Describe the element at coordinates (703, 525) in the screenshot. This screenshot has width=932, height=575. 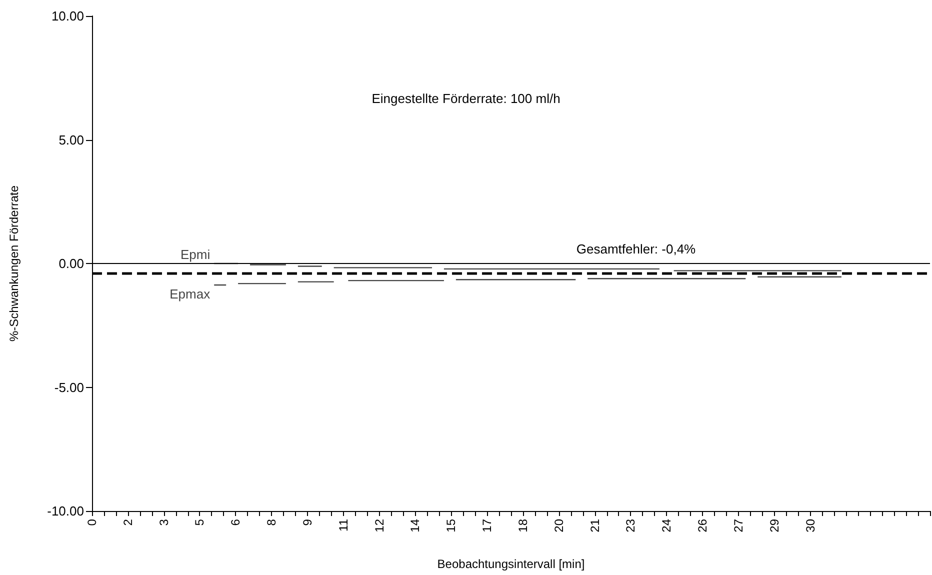
I see `x-tick-label: 26` at that location.